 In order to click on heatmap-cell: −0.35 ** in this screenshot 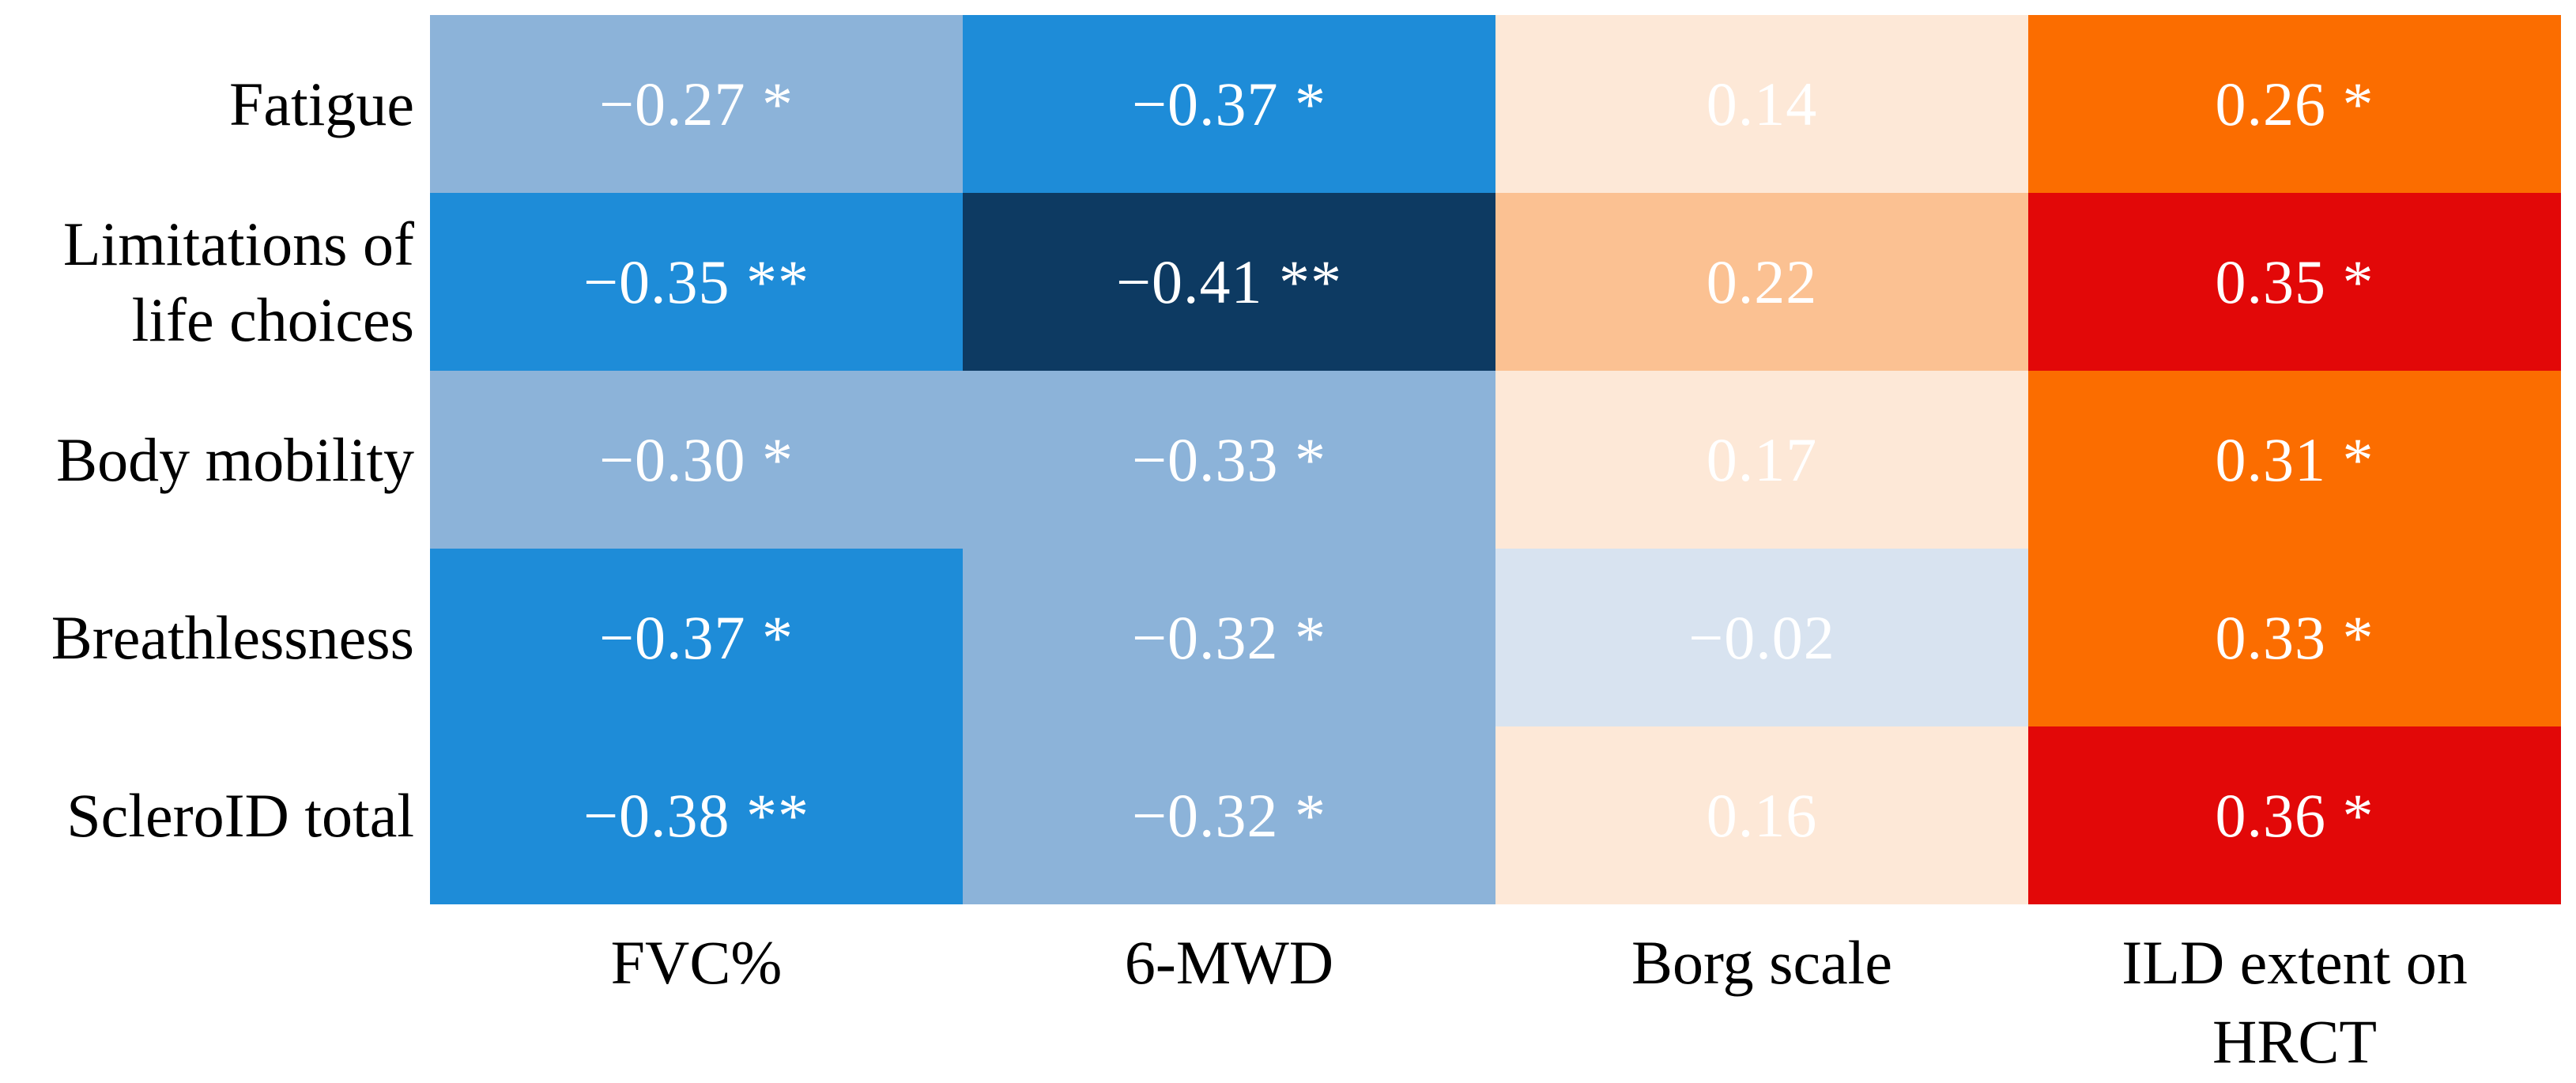, I will do `click(696, 282)`.